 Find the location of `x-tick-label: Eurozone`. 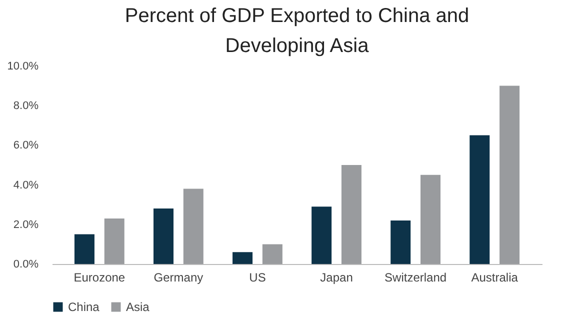

x-tick-label: Eurozone is located at coordinates (100, 277).